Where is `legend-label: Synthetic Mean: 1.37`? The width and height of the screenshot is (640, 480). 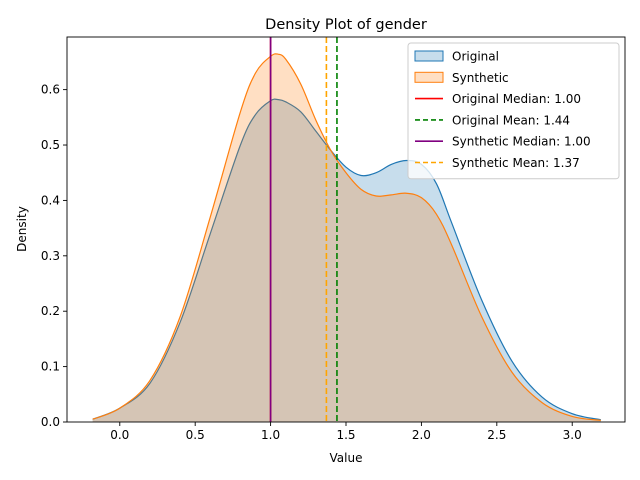 legend-label: Synthetic Mean: 1.37 is located at coordinates (516, 163).